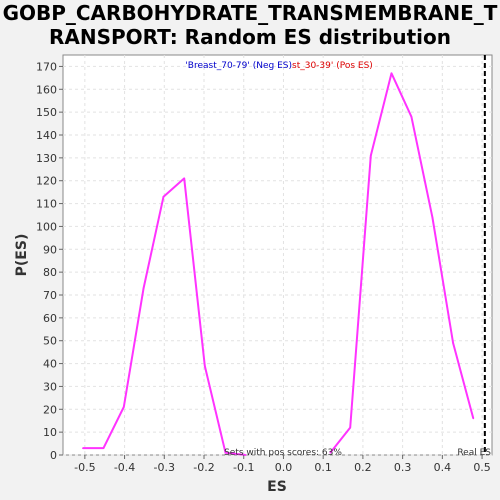 The image size is (500, 500). What do you see at coordinates (84, 467) in the screenshot?
I see `x-tick-label: -0.5` at bounding box center [84, 467].